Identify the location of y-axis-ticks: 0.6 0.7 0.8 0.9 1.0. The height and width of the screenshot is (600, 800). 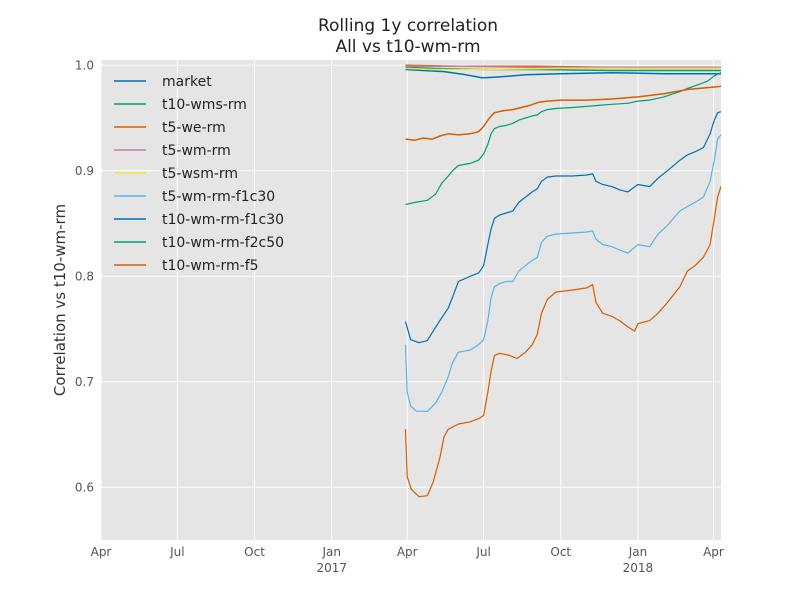
(84, 276).